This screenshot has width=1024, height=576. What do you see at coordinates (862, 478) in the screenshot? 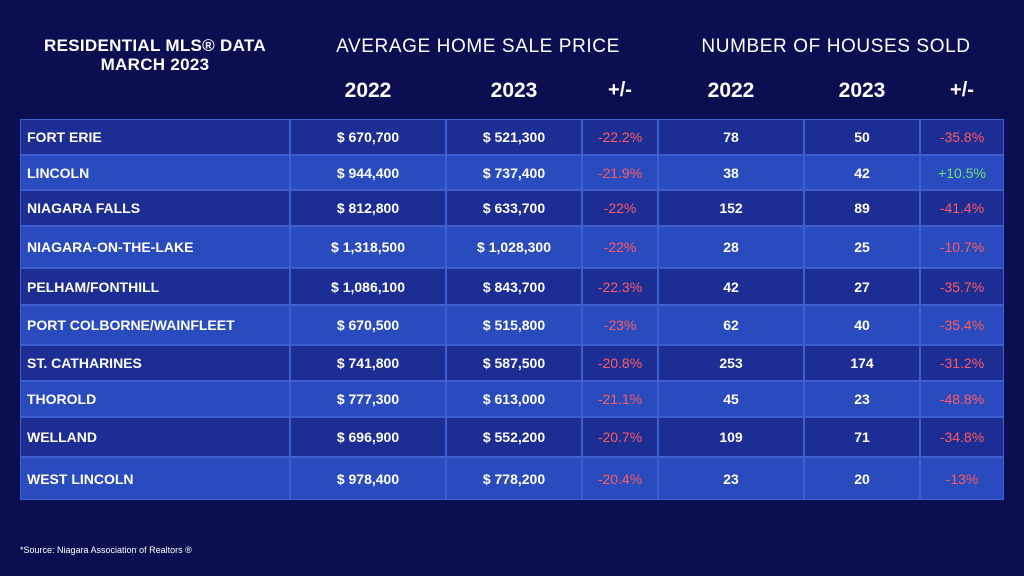
I see `sold-2023-cell: 20` at bounding box center [862, 478].